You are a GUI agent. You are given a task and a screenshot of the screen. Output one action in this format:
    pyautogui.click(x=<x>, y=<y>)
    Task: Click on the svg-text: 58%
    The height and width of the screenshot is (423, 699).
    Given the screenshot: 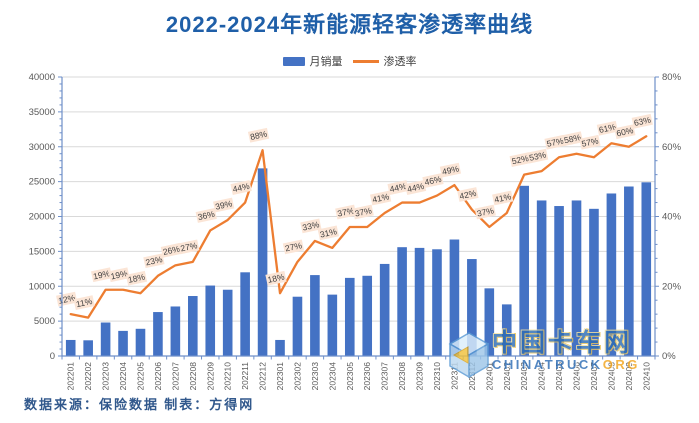 What is the action you would take?
    pyautogui.click(x=572, y=138)
    